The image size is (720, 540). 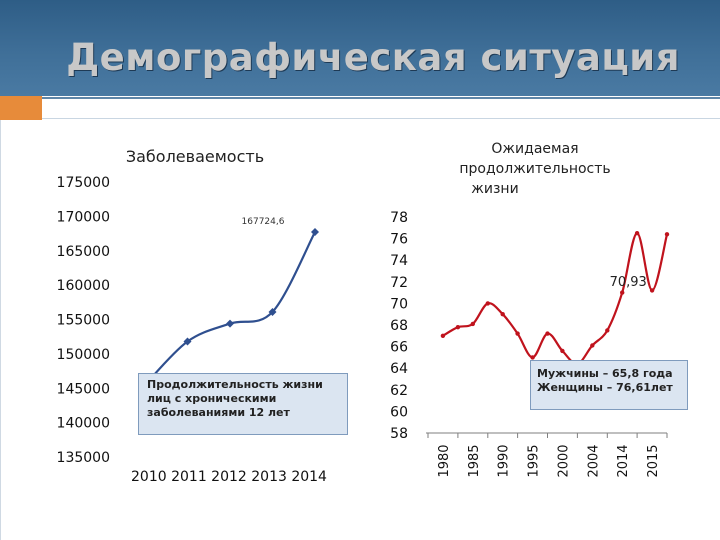 What do you see at coordinates (399, 391) in the screenshot?
I see `chart2-y-tick-label: 62` at bounding box center [399, 391].